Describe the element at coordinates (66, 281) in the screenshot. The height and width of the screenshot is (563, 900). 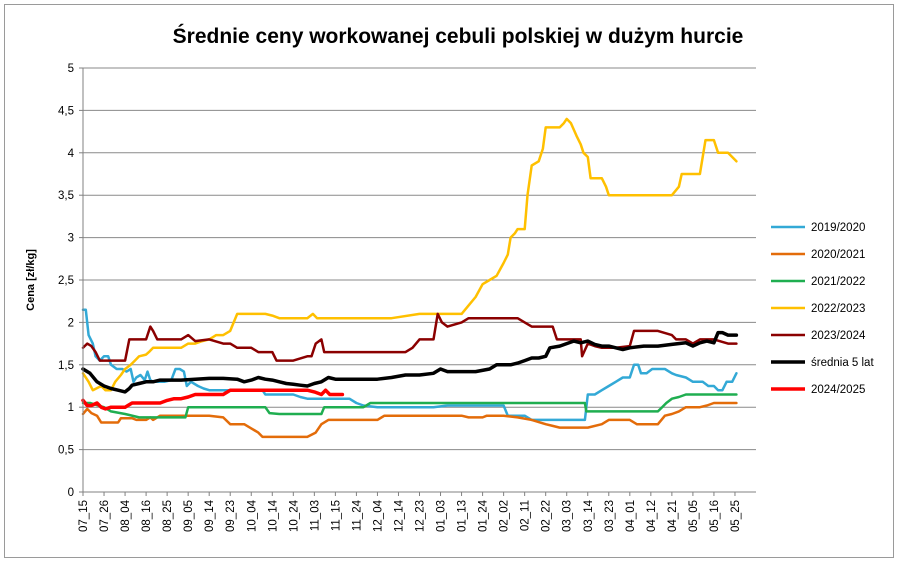
I see `y-tick-label: 2,5` at that location.